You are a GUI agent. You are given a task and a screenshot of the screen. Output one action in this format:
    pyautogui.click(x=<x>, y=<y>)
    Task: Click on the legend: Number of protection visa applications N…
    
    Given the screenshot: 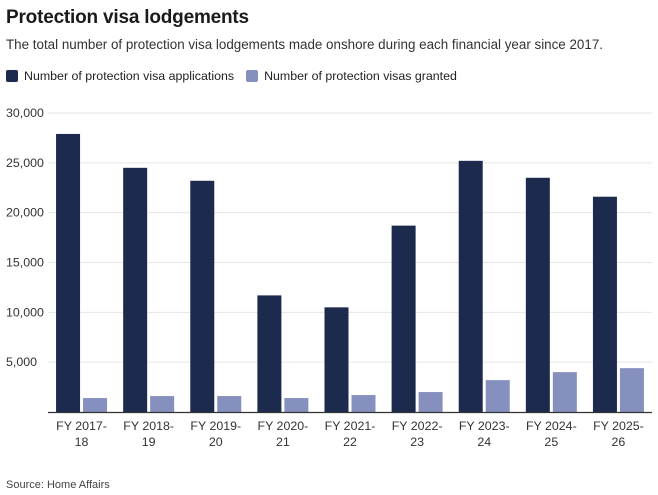 What is the action you would take?
    pyautogui.click(x=237, y=76)
    